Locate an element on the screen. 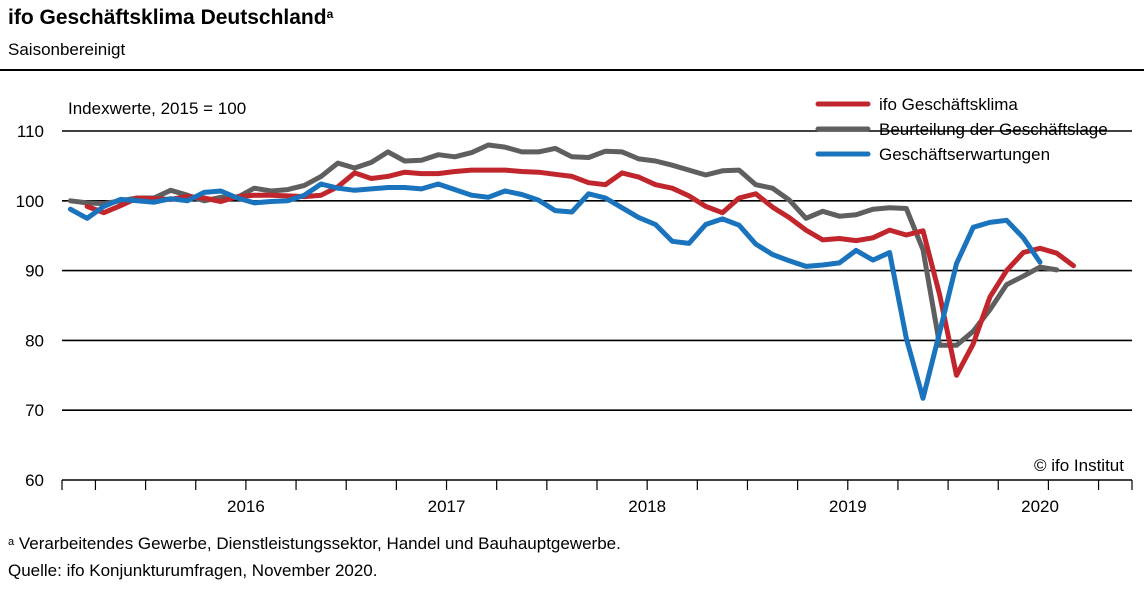 The height and width of the screenshot is (594, 1144). chart-subtitle: Saisonbereinigt is located at coordinates (67, 49).